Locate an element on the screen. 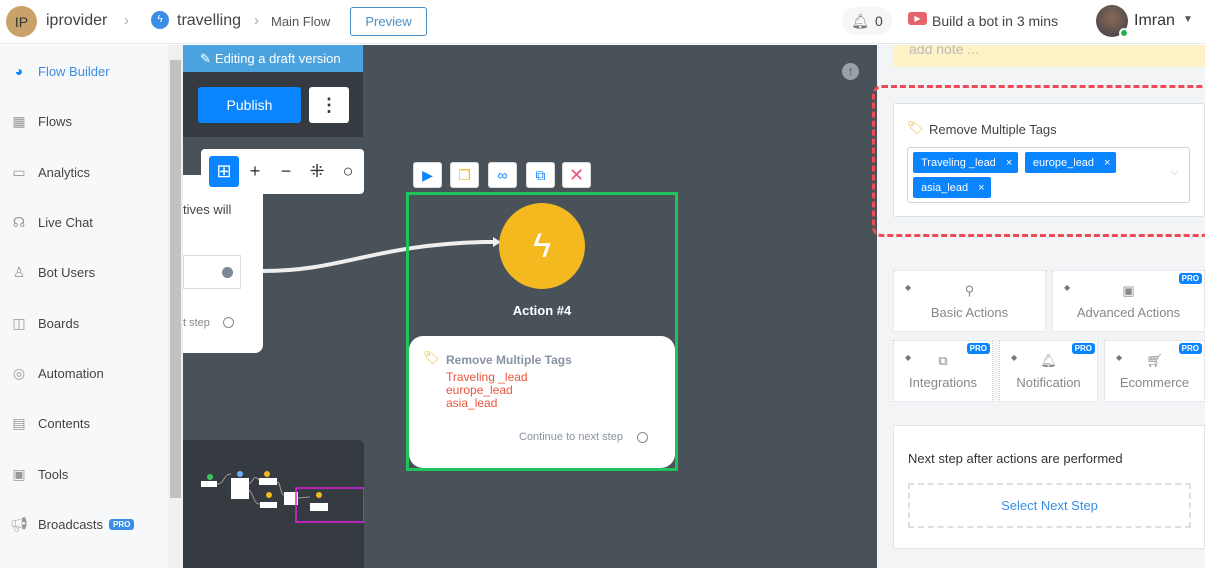  tag-chip-label: asia_lead is located at coordinates (945, 187).